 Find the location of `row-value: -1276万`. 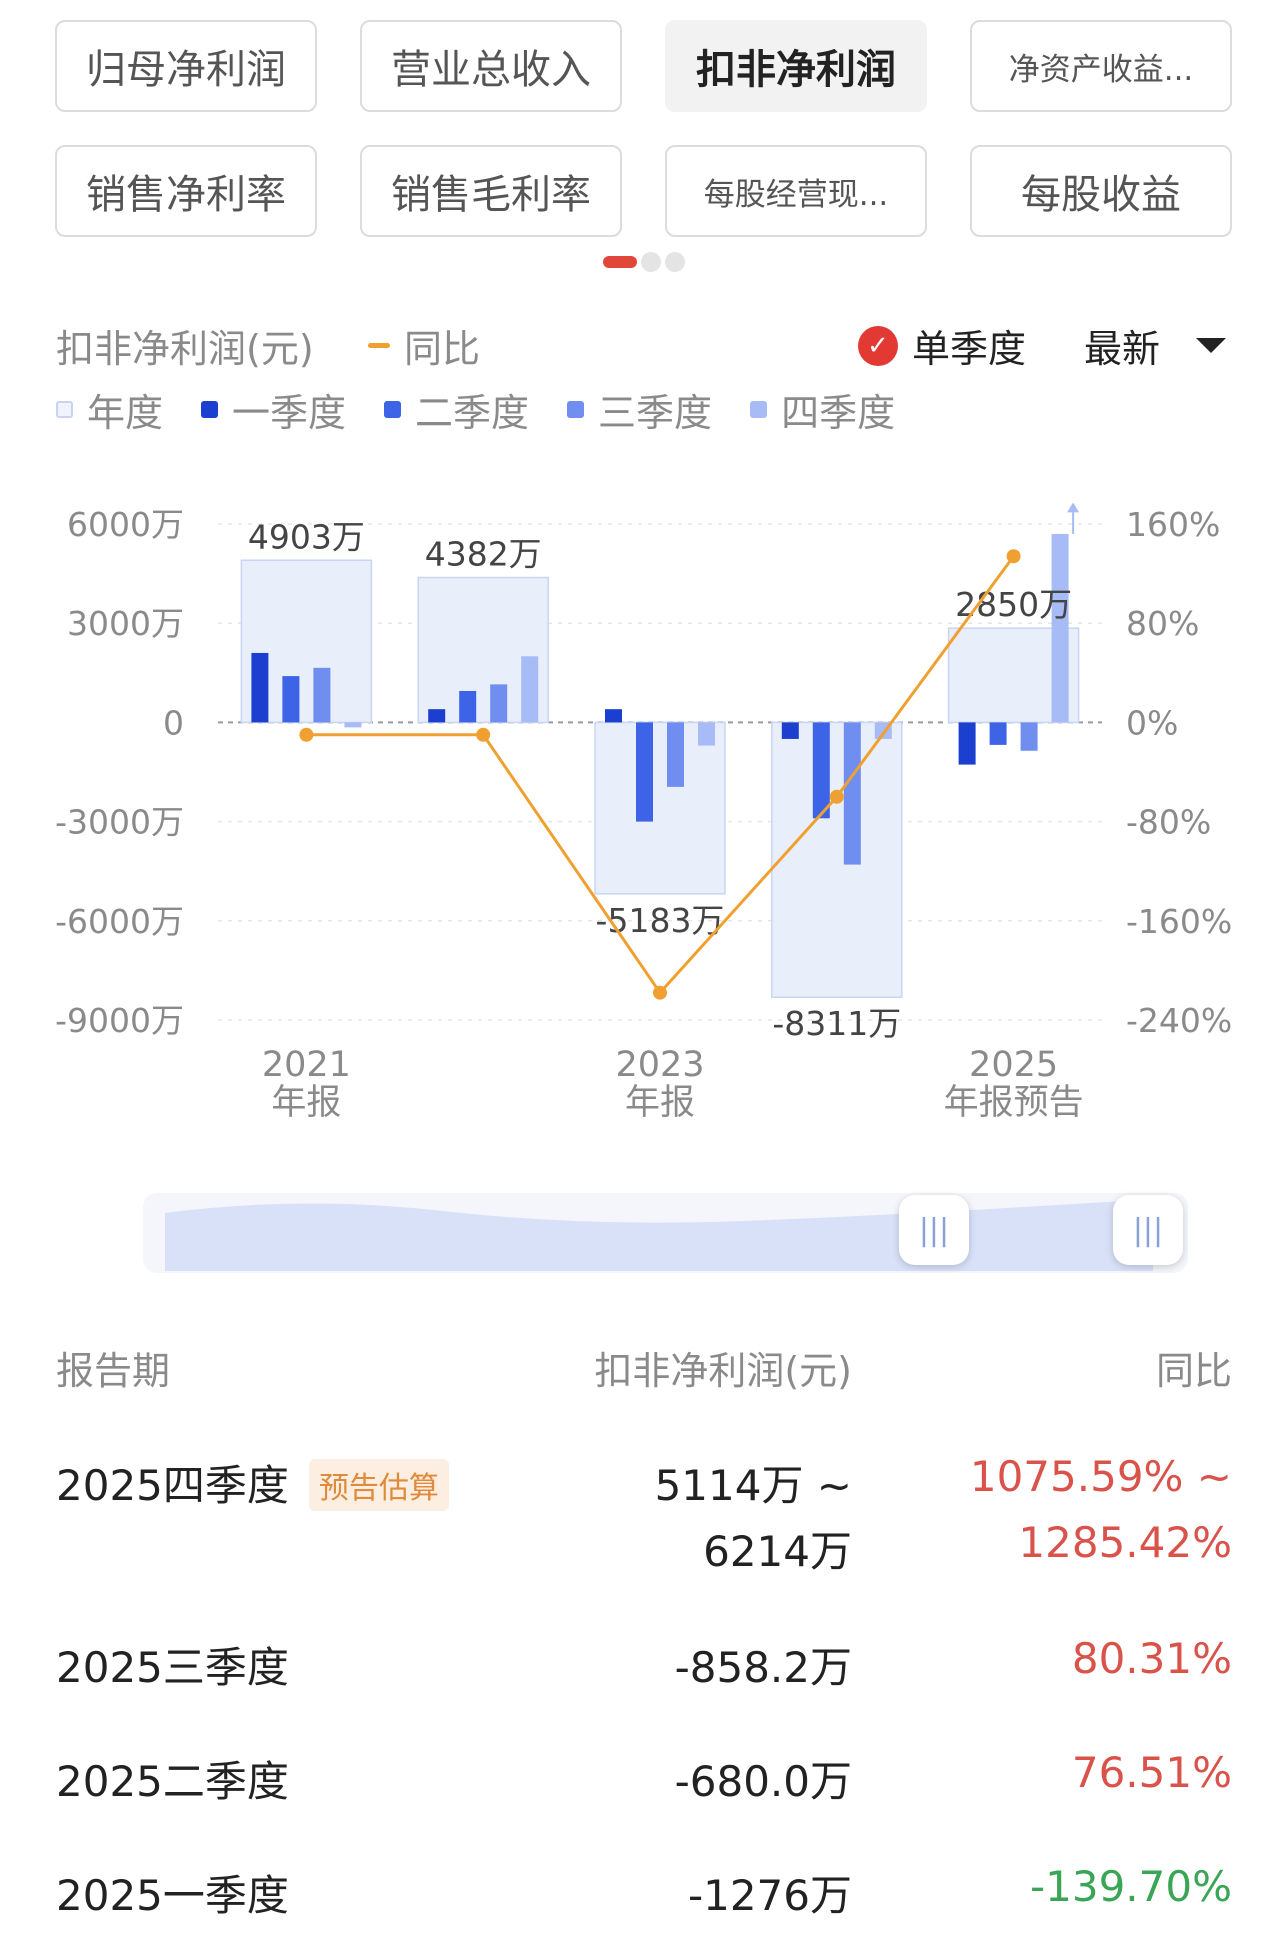

row-value: -1276万 is located at coordinates (769, 1895).